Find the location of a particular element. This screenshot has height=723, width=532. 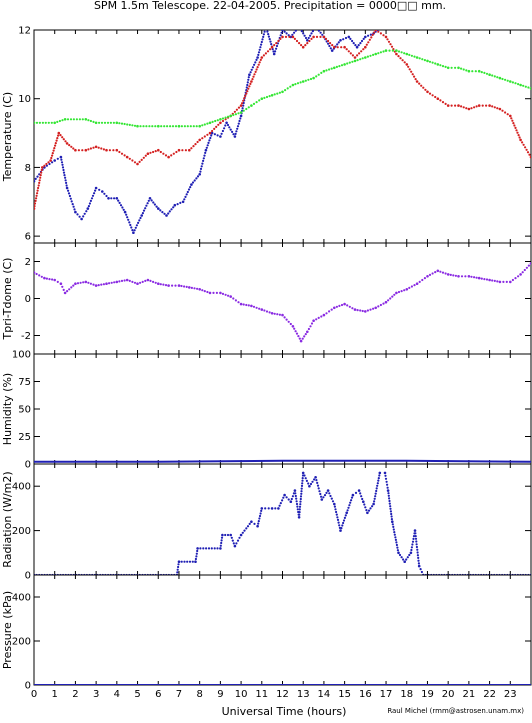

x-axis-ticks: 0 1 2 3 4 5 6 7 8 9 10 11 12 13 14 15 16 17 18 19 20 21 22 23 is located at coordinates (274, 694).